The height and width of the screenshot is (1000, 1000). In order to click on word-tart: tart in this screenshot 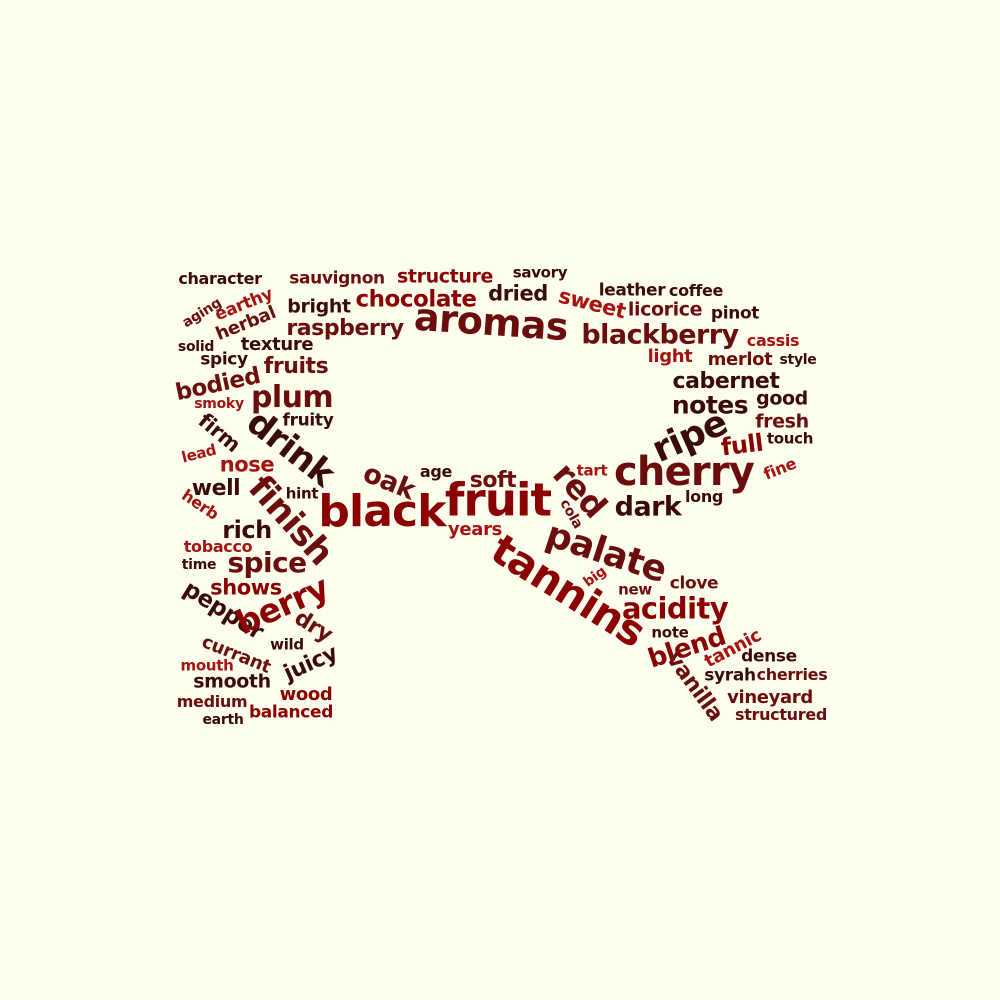, I will do `click(592, 470)`.